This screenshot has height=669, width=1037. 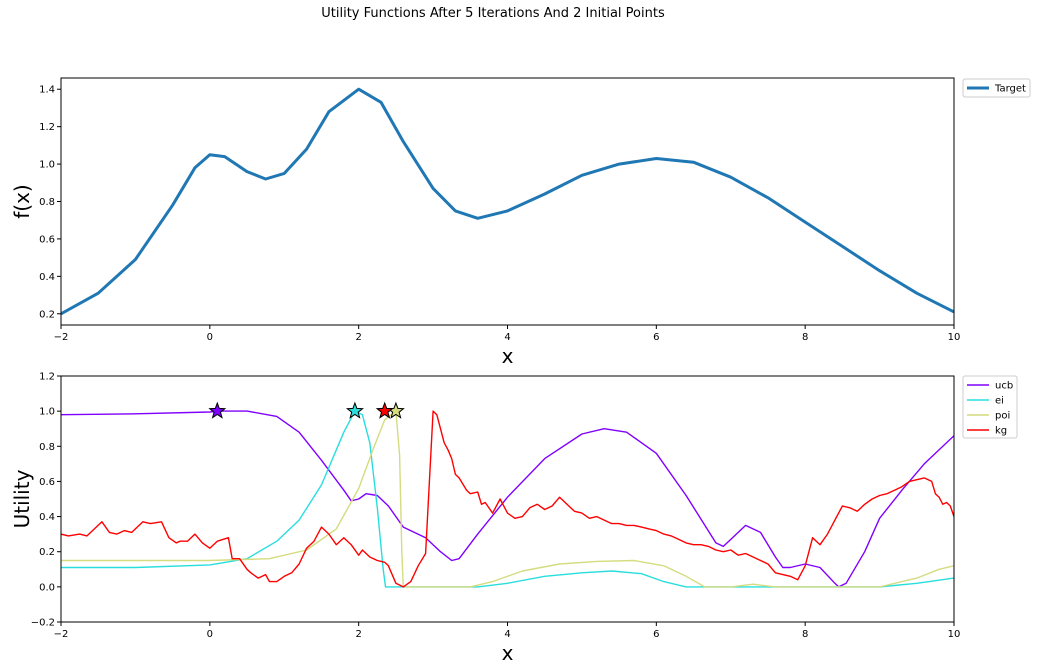 I want to click on kg-max-star-marker, so click(x=384, y=410).